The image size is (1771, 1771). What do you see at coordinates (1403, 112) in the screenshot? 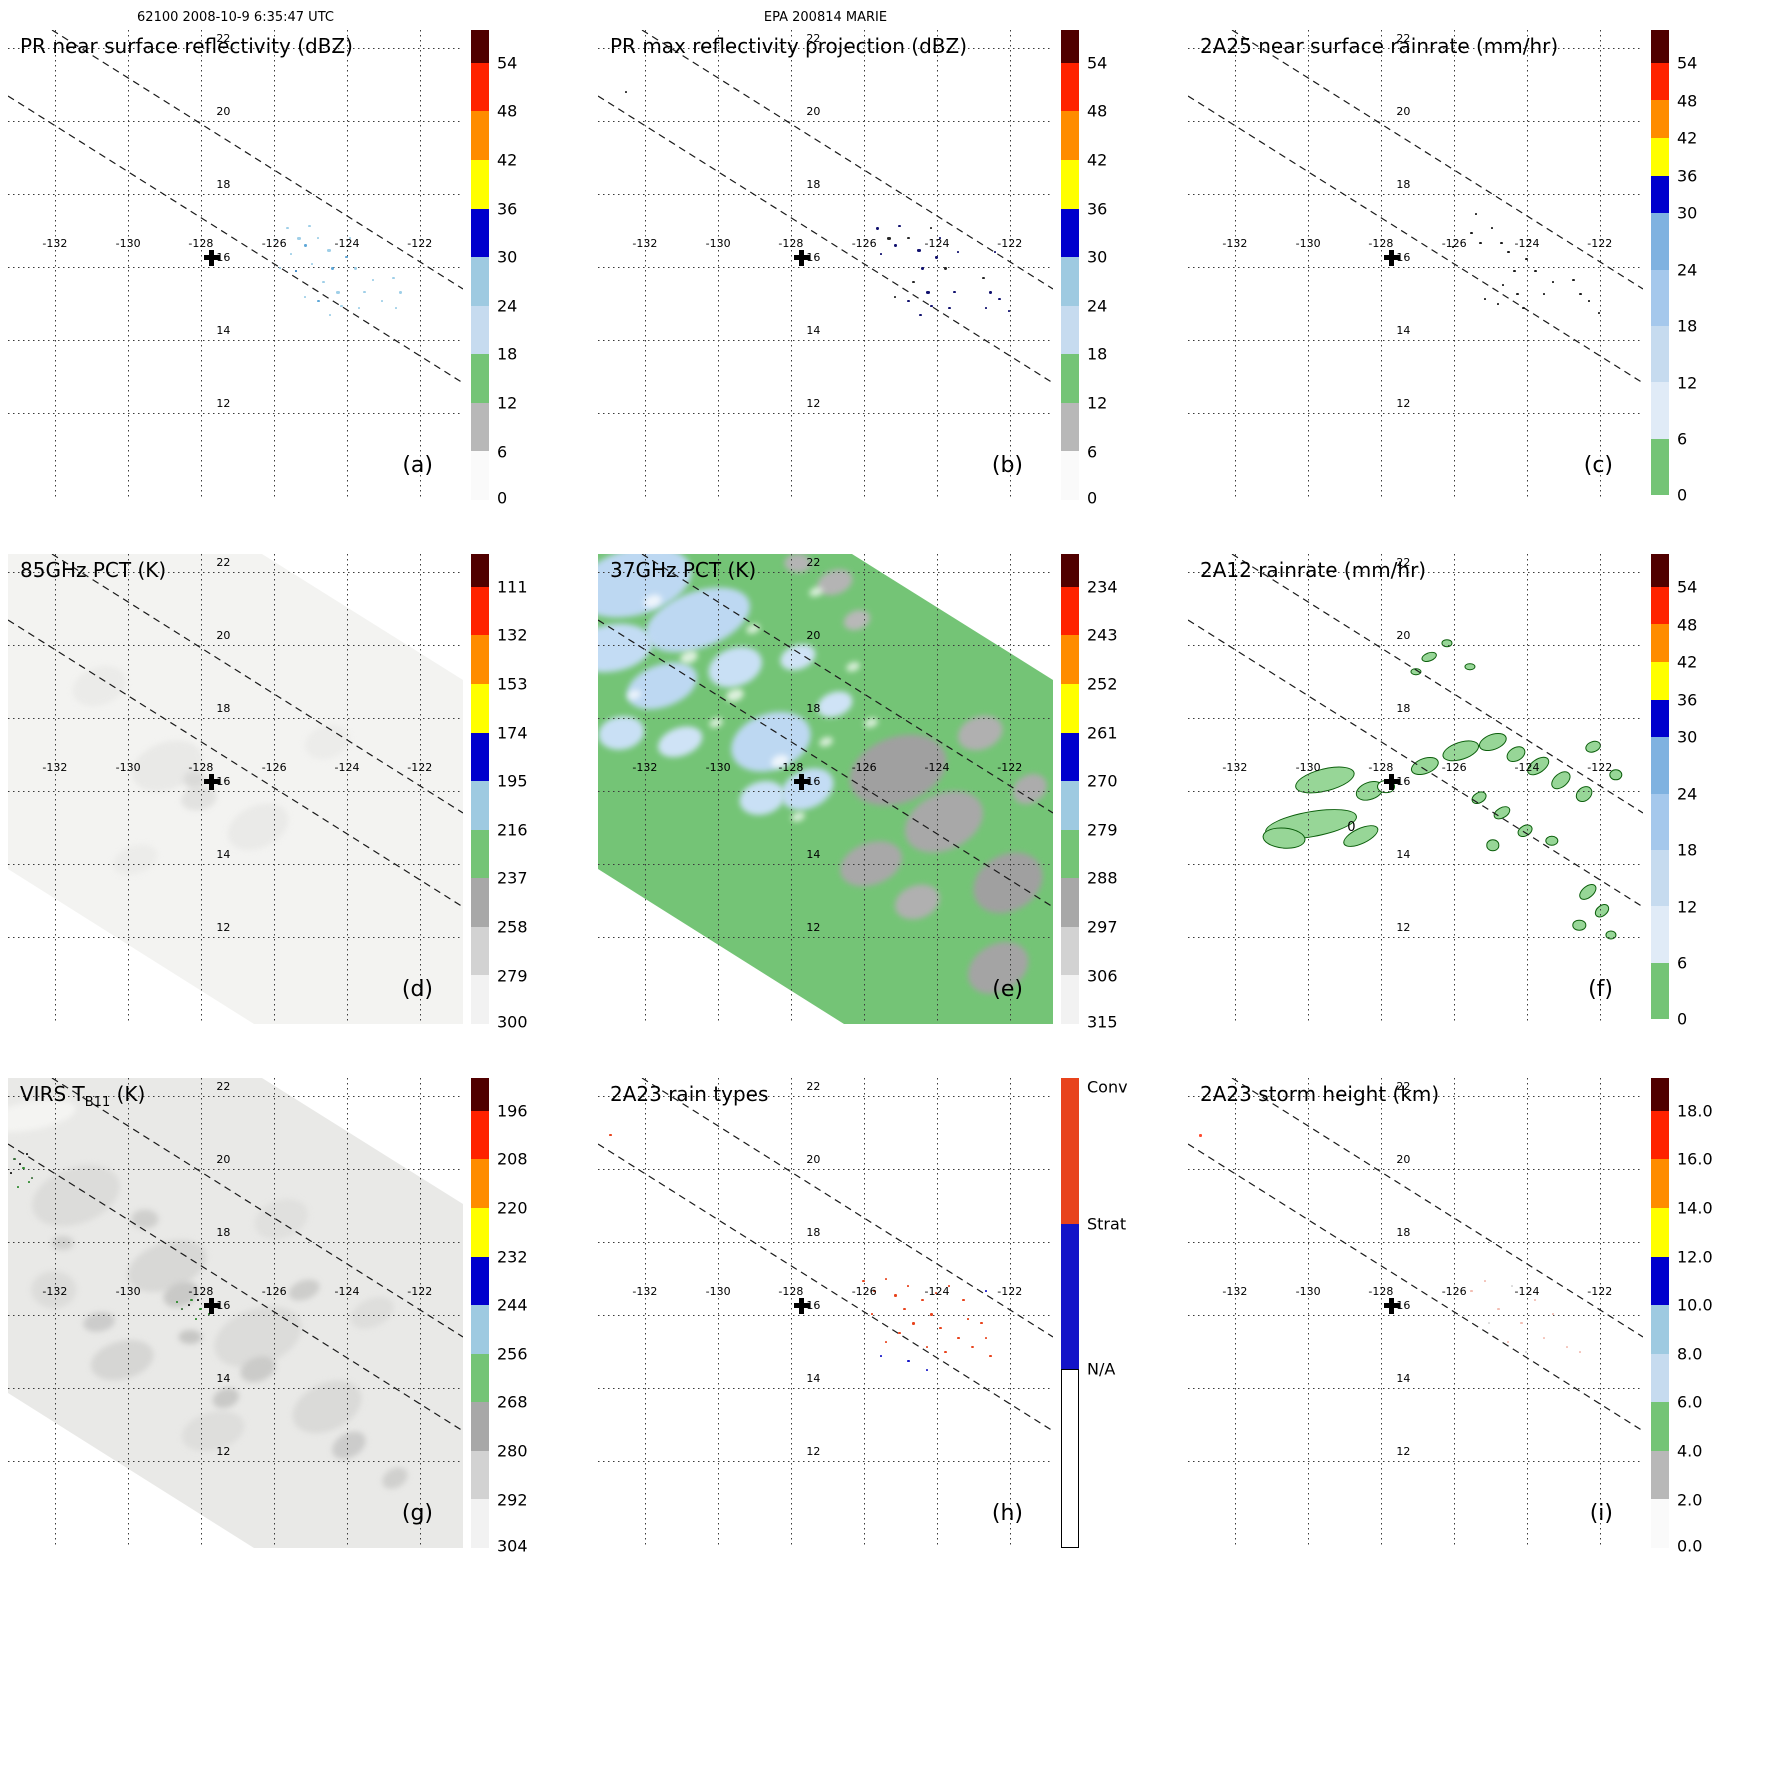
I see `lat-label: 20` at bounding box center [1403, 112].